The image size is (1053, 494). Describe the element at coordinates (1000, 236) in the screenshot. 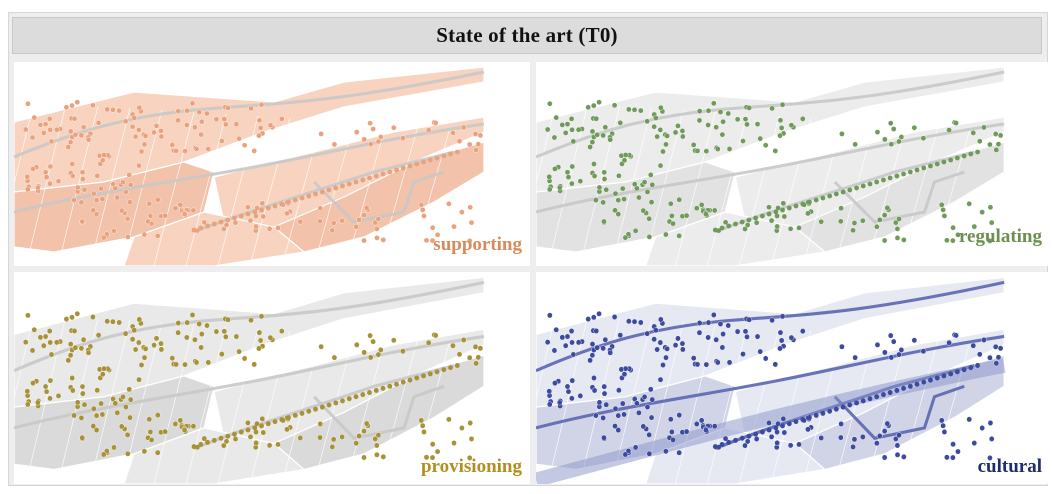

I see `label-regulating: regulating` at that location.